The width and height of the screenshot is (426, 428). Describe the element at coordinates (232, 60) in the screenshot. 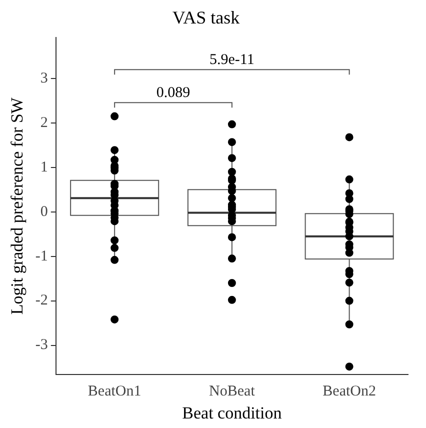

I see `annotation: 5.9e-11` at that location.